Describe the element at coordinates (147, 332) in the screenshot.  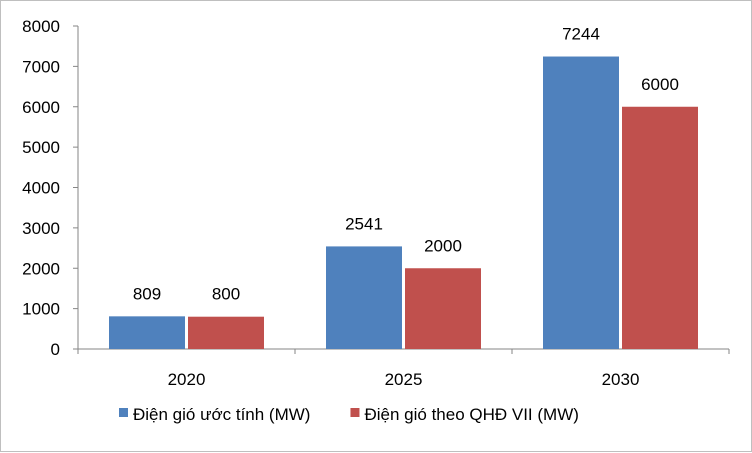
I see `bar-series-1-2020` at that location.